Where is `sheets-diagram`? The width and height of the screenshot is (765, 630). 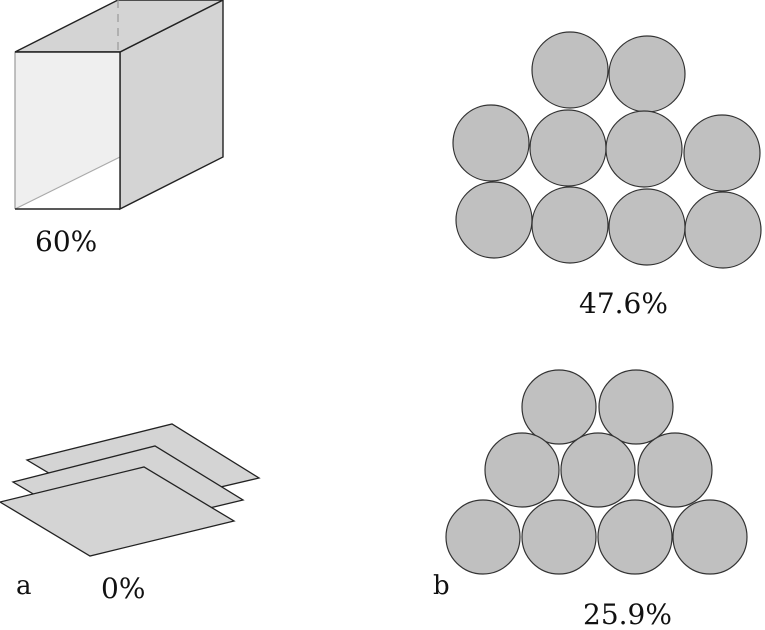
sheets-diagram is located at coordinates (130, 490).